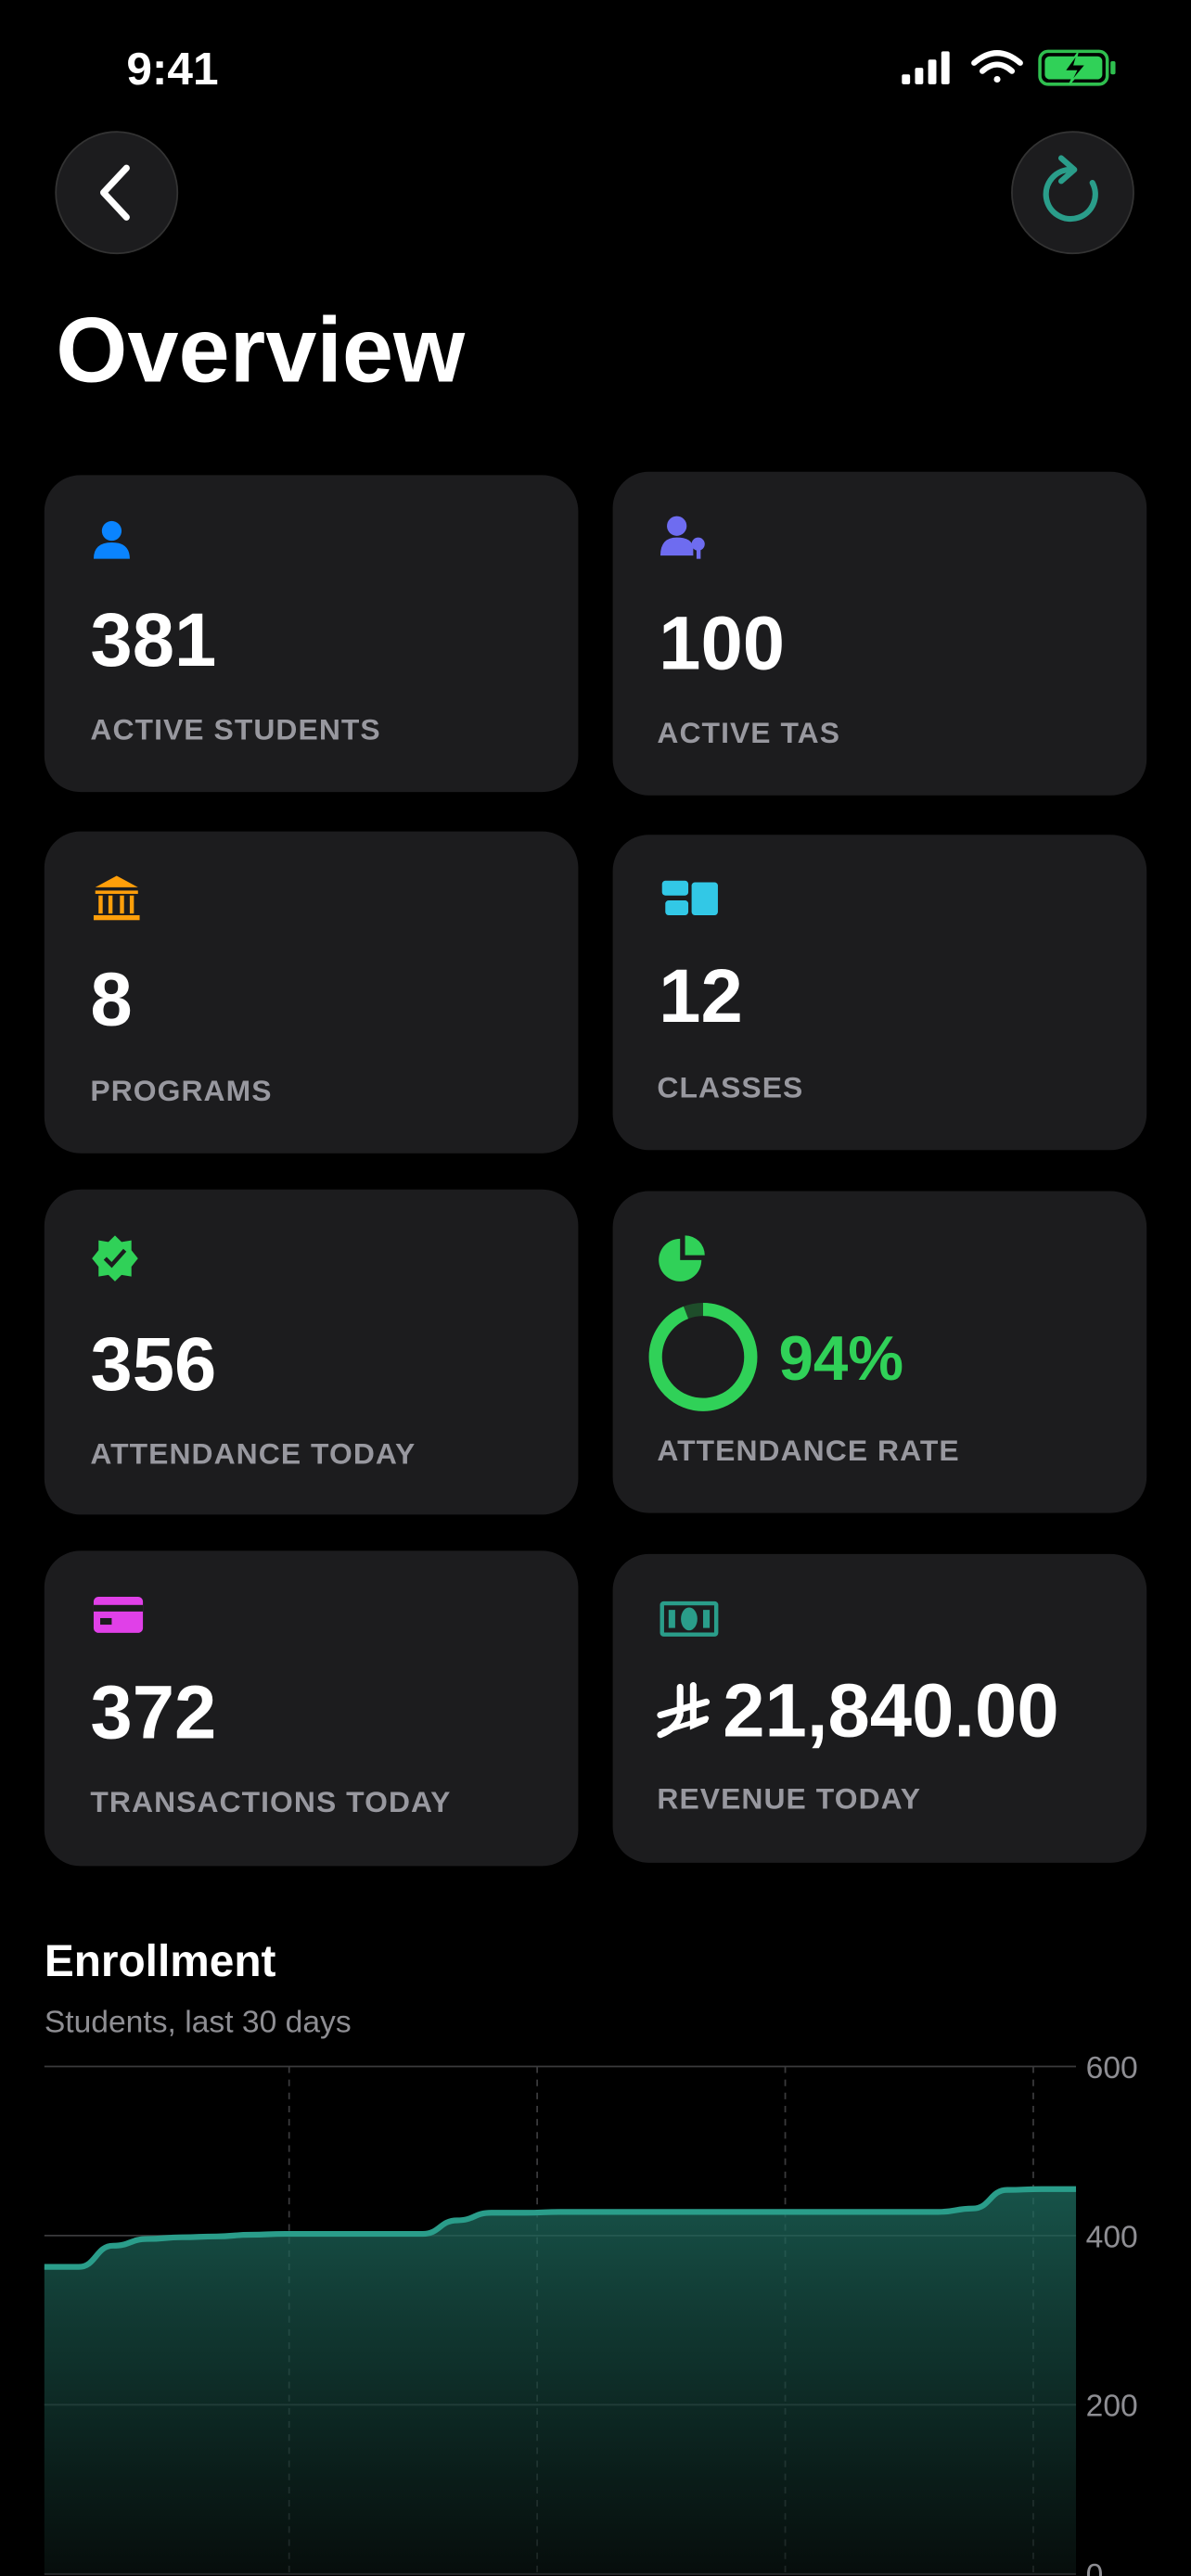 The height and width of the screenshot is (2576, 1191). What do you see at coordinates (722, 643) in the screenshot?
I see `card-value: 100` at bounding box center [722, 643].